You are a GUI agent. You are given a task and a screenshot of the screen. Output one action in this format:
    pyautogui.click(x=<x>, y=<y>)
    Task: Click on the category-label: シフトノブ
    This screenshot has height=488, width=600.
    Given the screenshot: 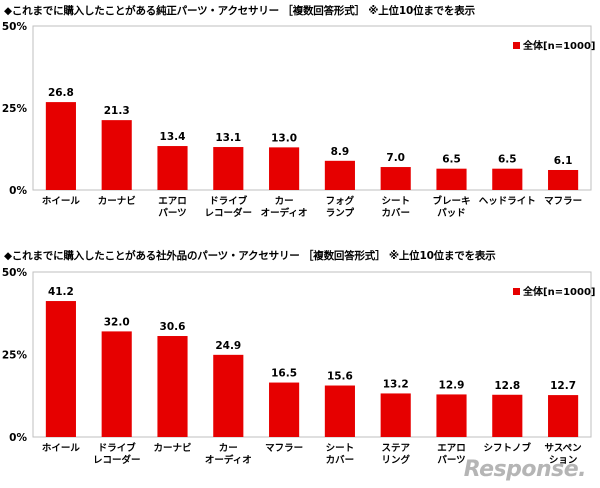 What is the action you would take?
    pyautogui.click(x=508, y=448)
    